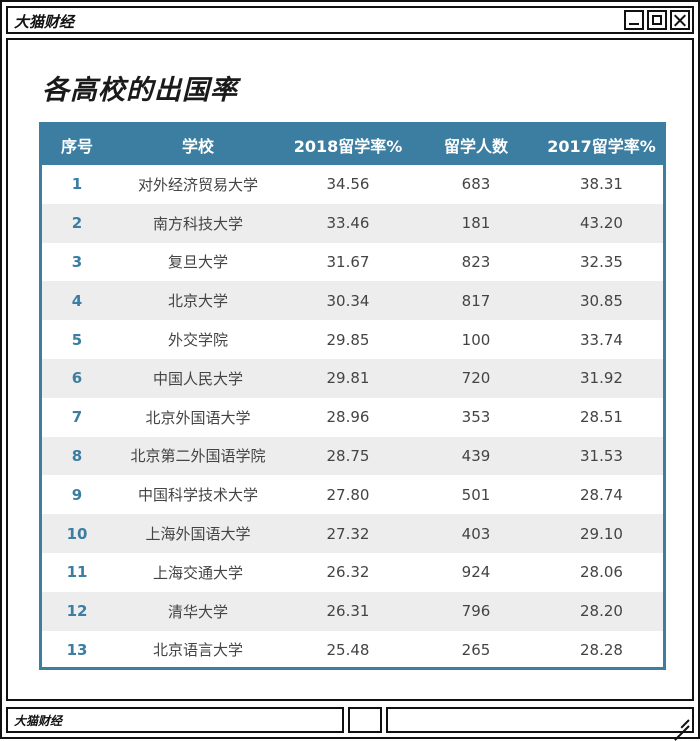  I want to click on table-row: 7 北京外国语大学 28.96 353 28.51, so click(352, 417).